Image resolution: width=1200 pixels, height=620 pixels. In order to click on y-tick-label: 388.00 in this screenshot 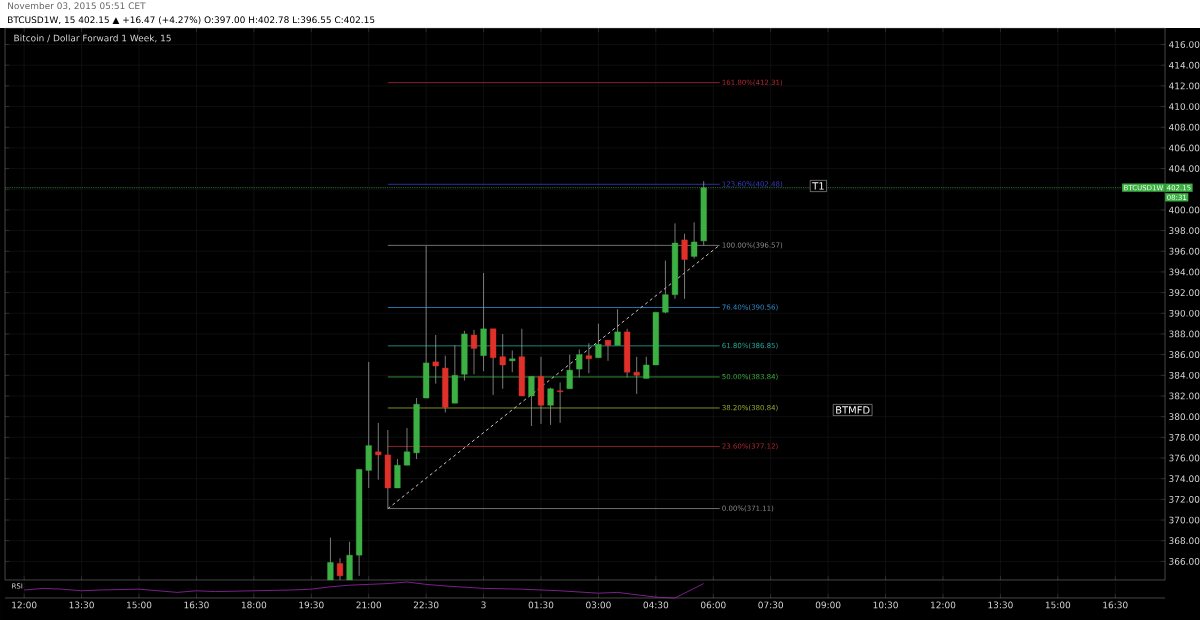, I will do `click(1184, 334)`.